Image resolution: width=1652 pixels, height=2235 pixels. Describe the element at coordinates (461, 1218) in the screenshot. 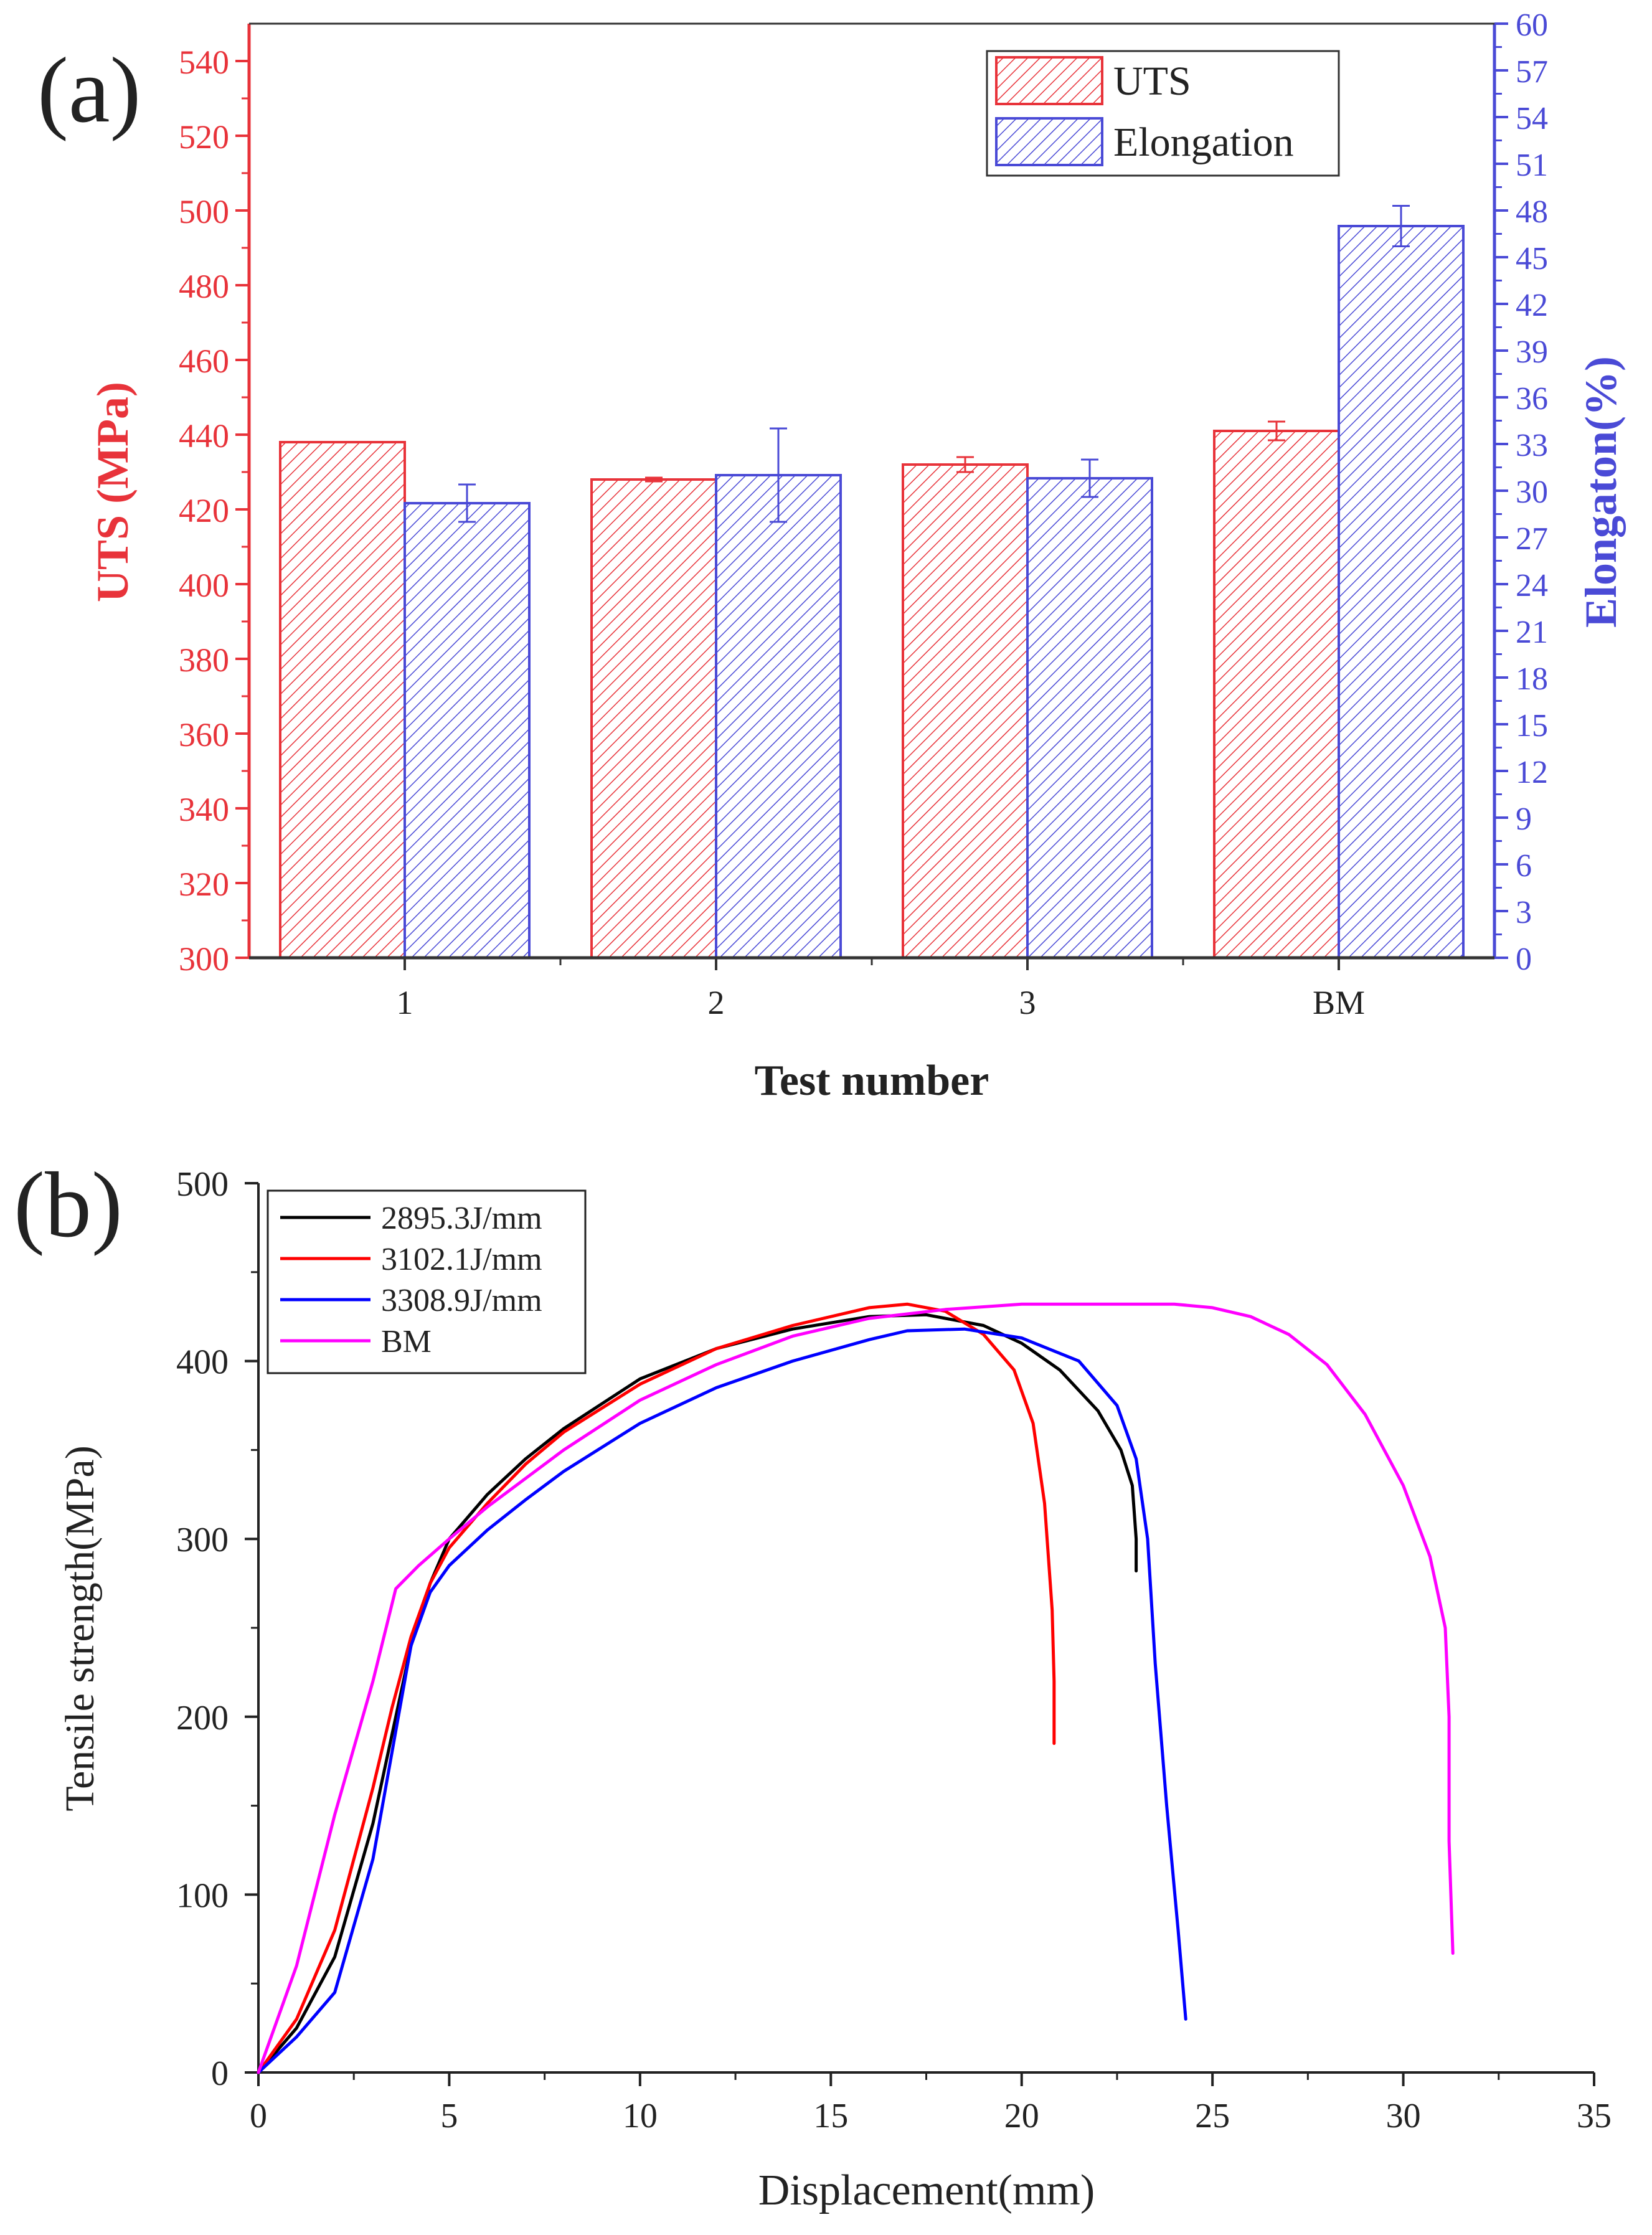

I see `panel-b-legend-label-1: 2895.3J/mm` at that location.